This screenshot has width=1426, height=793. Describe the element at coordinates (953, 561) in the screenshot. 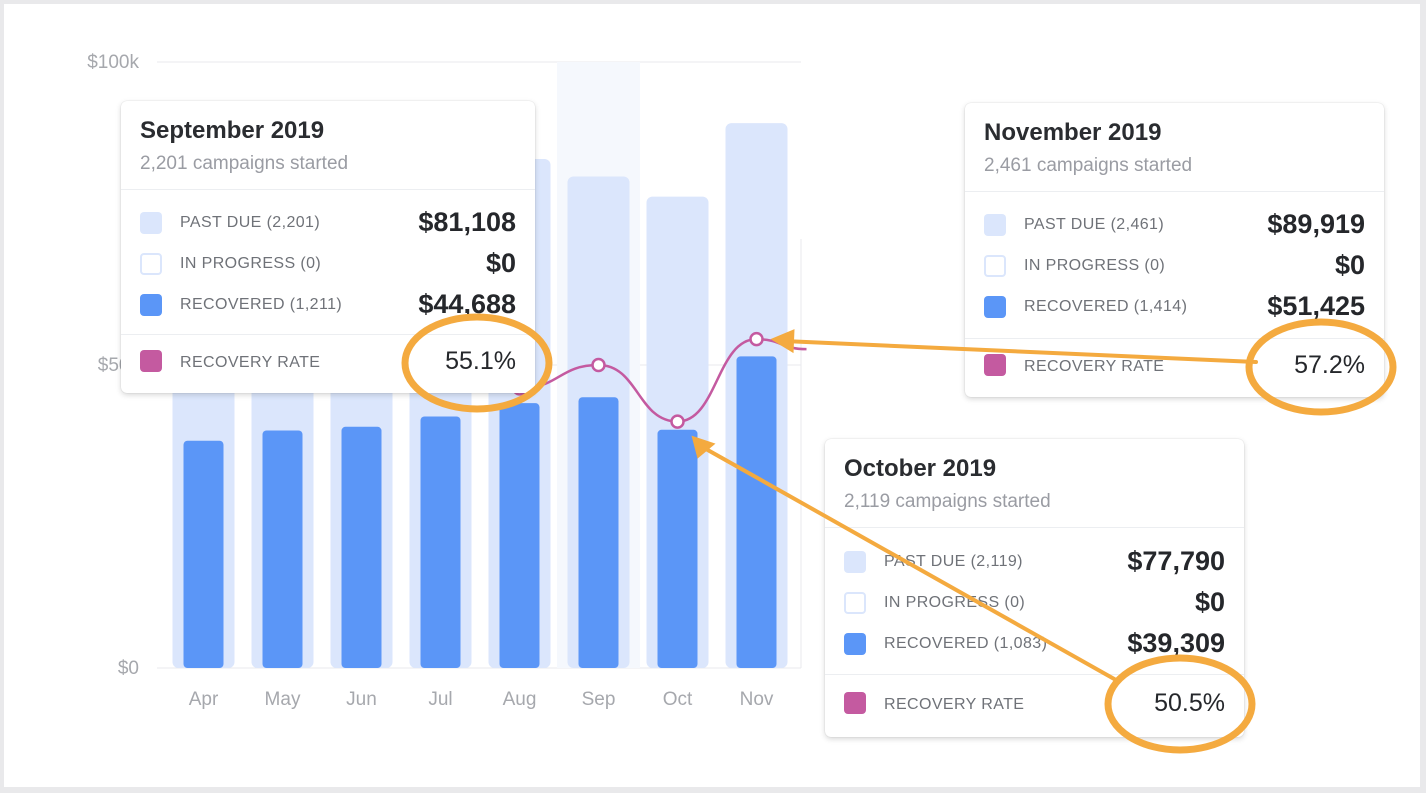

I see `row-label: PAST DUE (2,119)` at that location.